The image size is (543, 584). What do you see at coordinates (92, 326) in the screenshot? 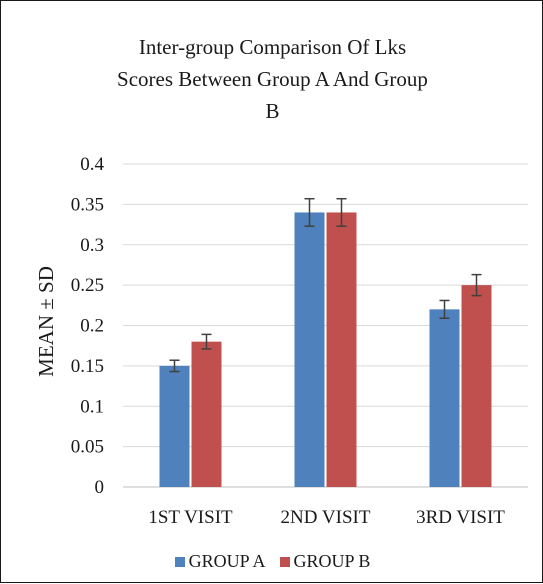
I see `y-tick-label: 0.2` at bounding box center [92, 326].